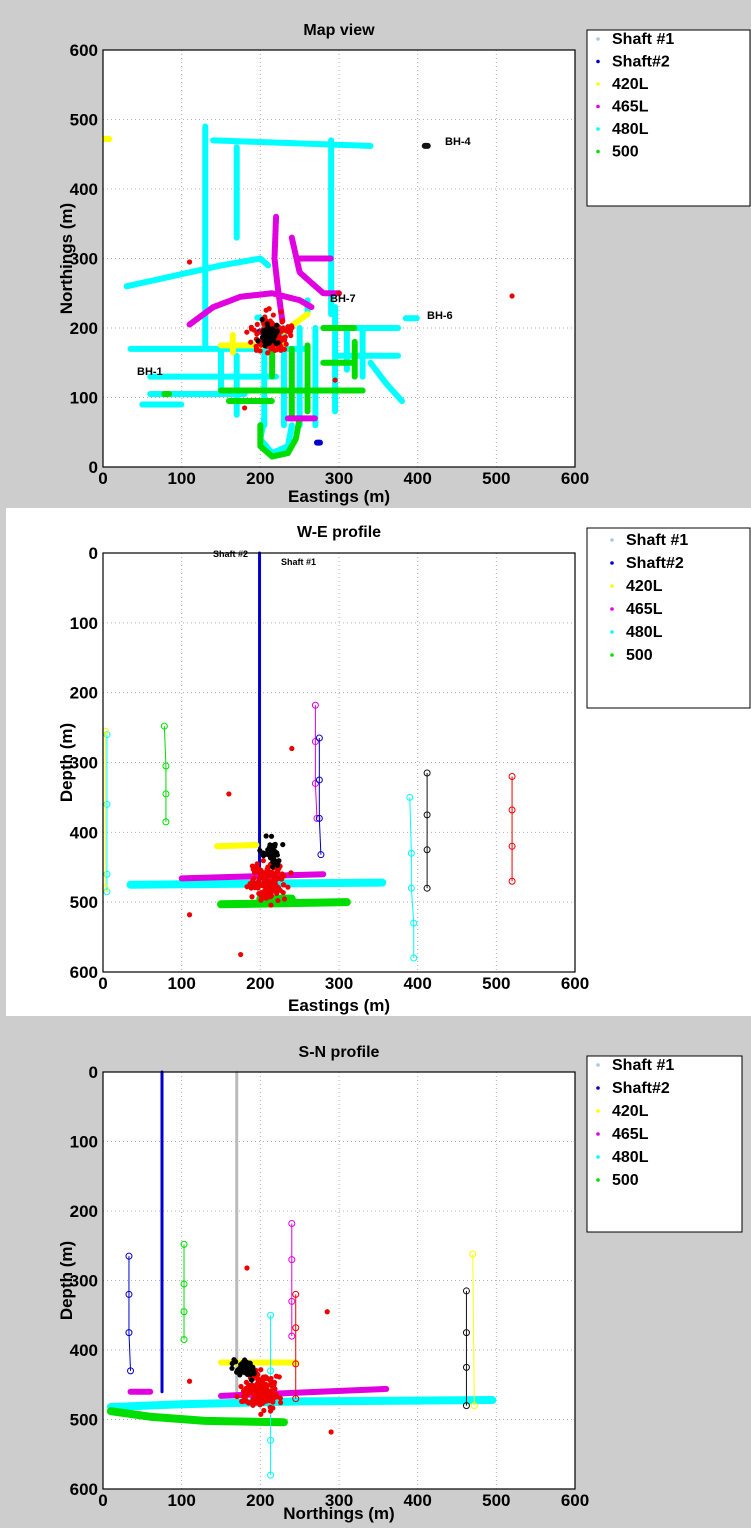 Image resolution: width=751 pixels, height=1528 pixels. Describe the element at coordinates (339, 1005) in the screenshot. I see `x-axis-label: Eastings (m)` at that location.